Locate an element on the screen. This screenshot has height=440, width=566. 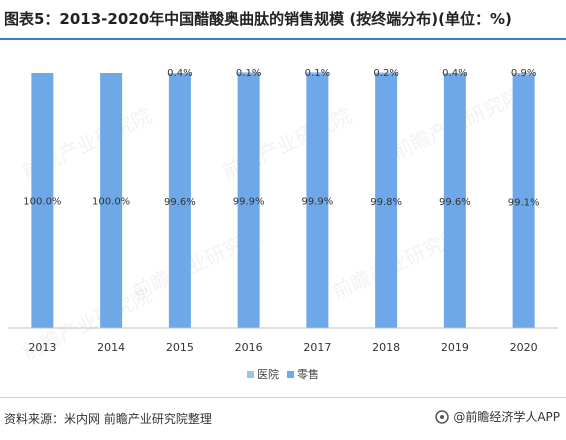
data-label-hospital-2020: 99.1% is located at coordinates (524, 203).